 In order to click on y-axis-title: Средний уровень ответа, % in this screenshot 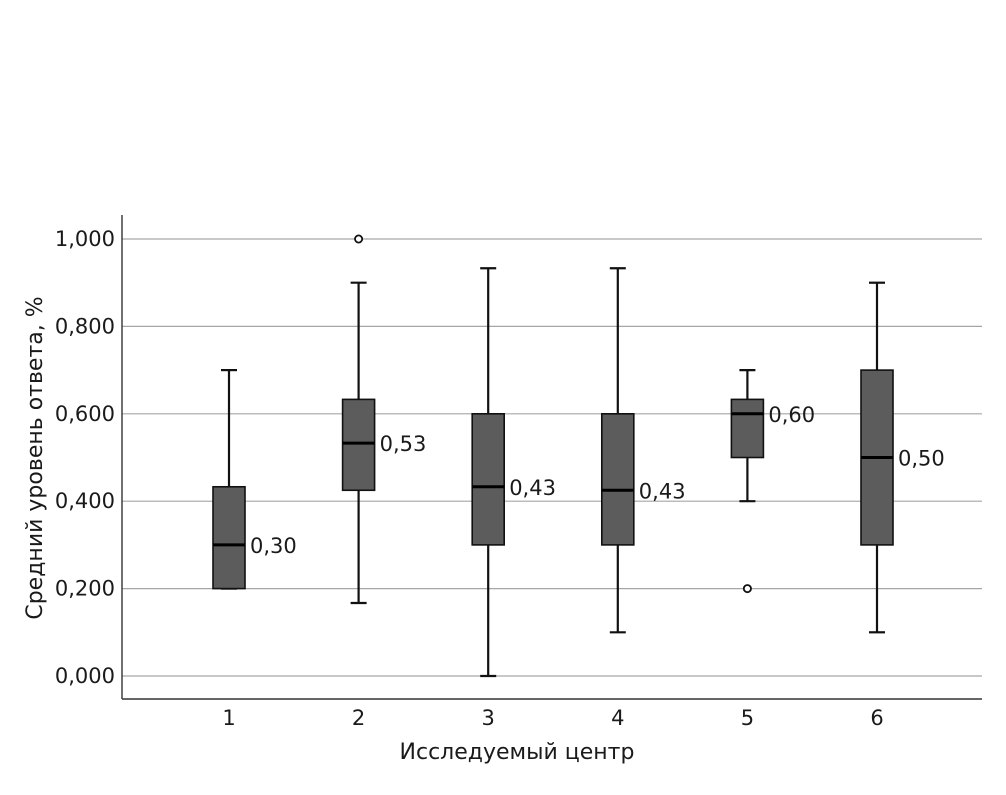, I will do `click(35, 457)`.